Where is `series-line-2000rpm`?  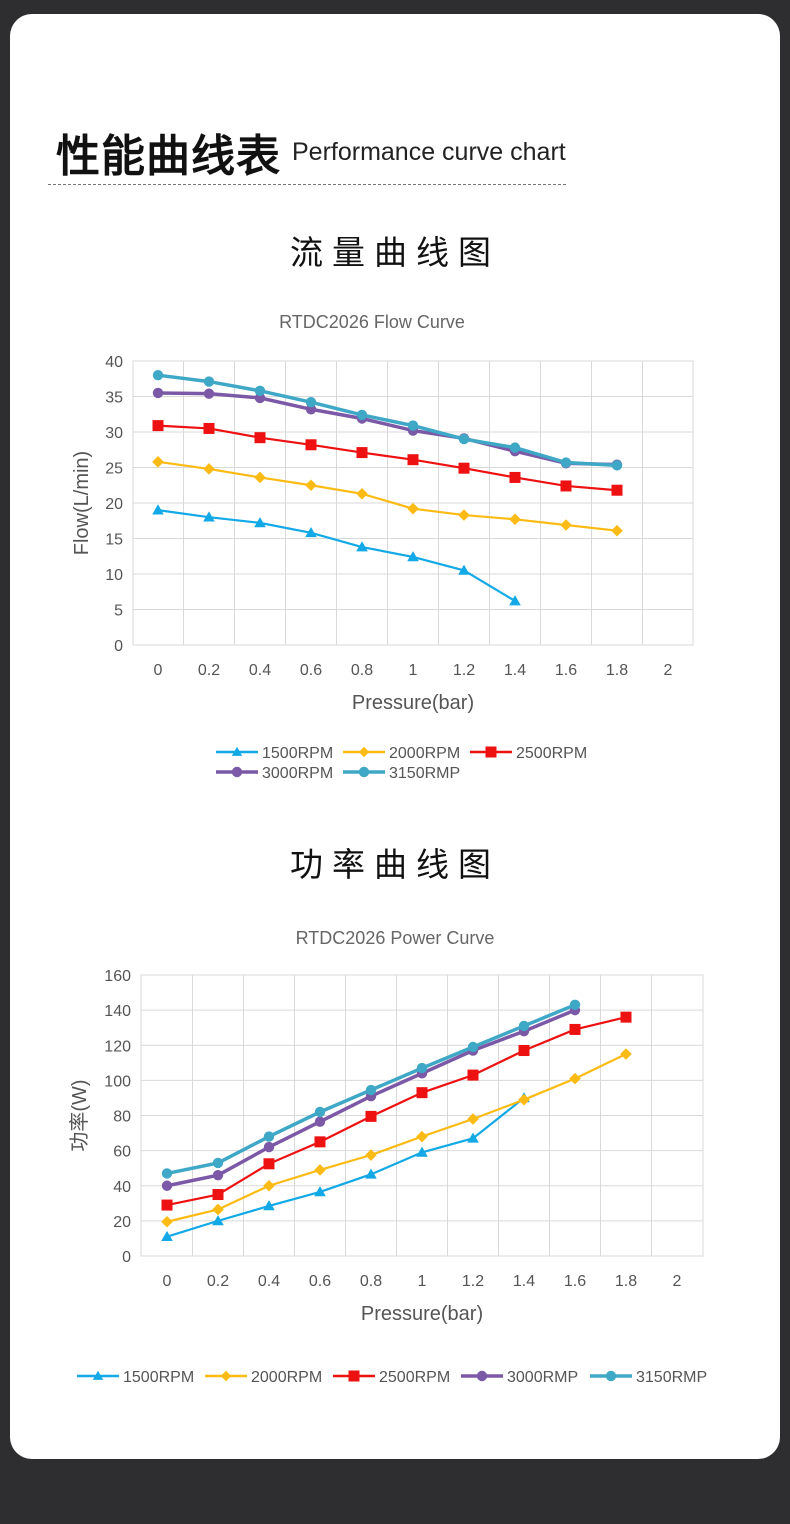
series-line-2000rpm is located at coordinates (387, 496).